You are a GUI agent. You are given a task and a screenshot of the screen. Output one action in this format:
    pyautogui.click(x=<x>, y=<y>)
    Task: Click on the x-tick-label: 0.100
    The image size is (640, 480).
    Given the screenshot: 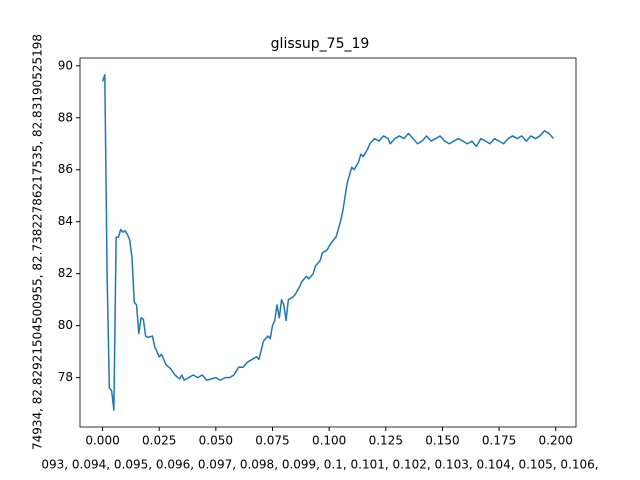 What is the action you would take?
    pyautogui.click(x=329, y=441)
    